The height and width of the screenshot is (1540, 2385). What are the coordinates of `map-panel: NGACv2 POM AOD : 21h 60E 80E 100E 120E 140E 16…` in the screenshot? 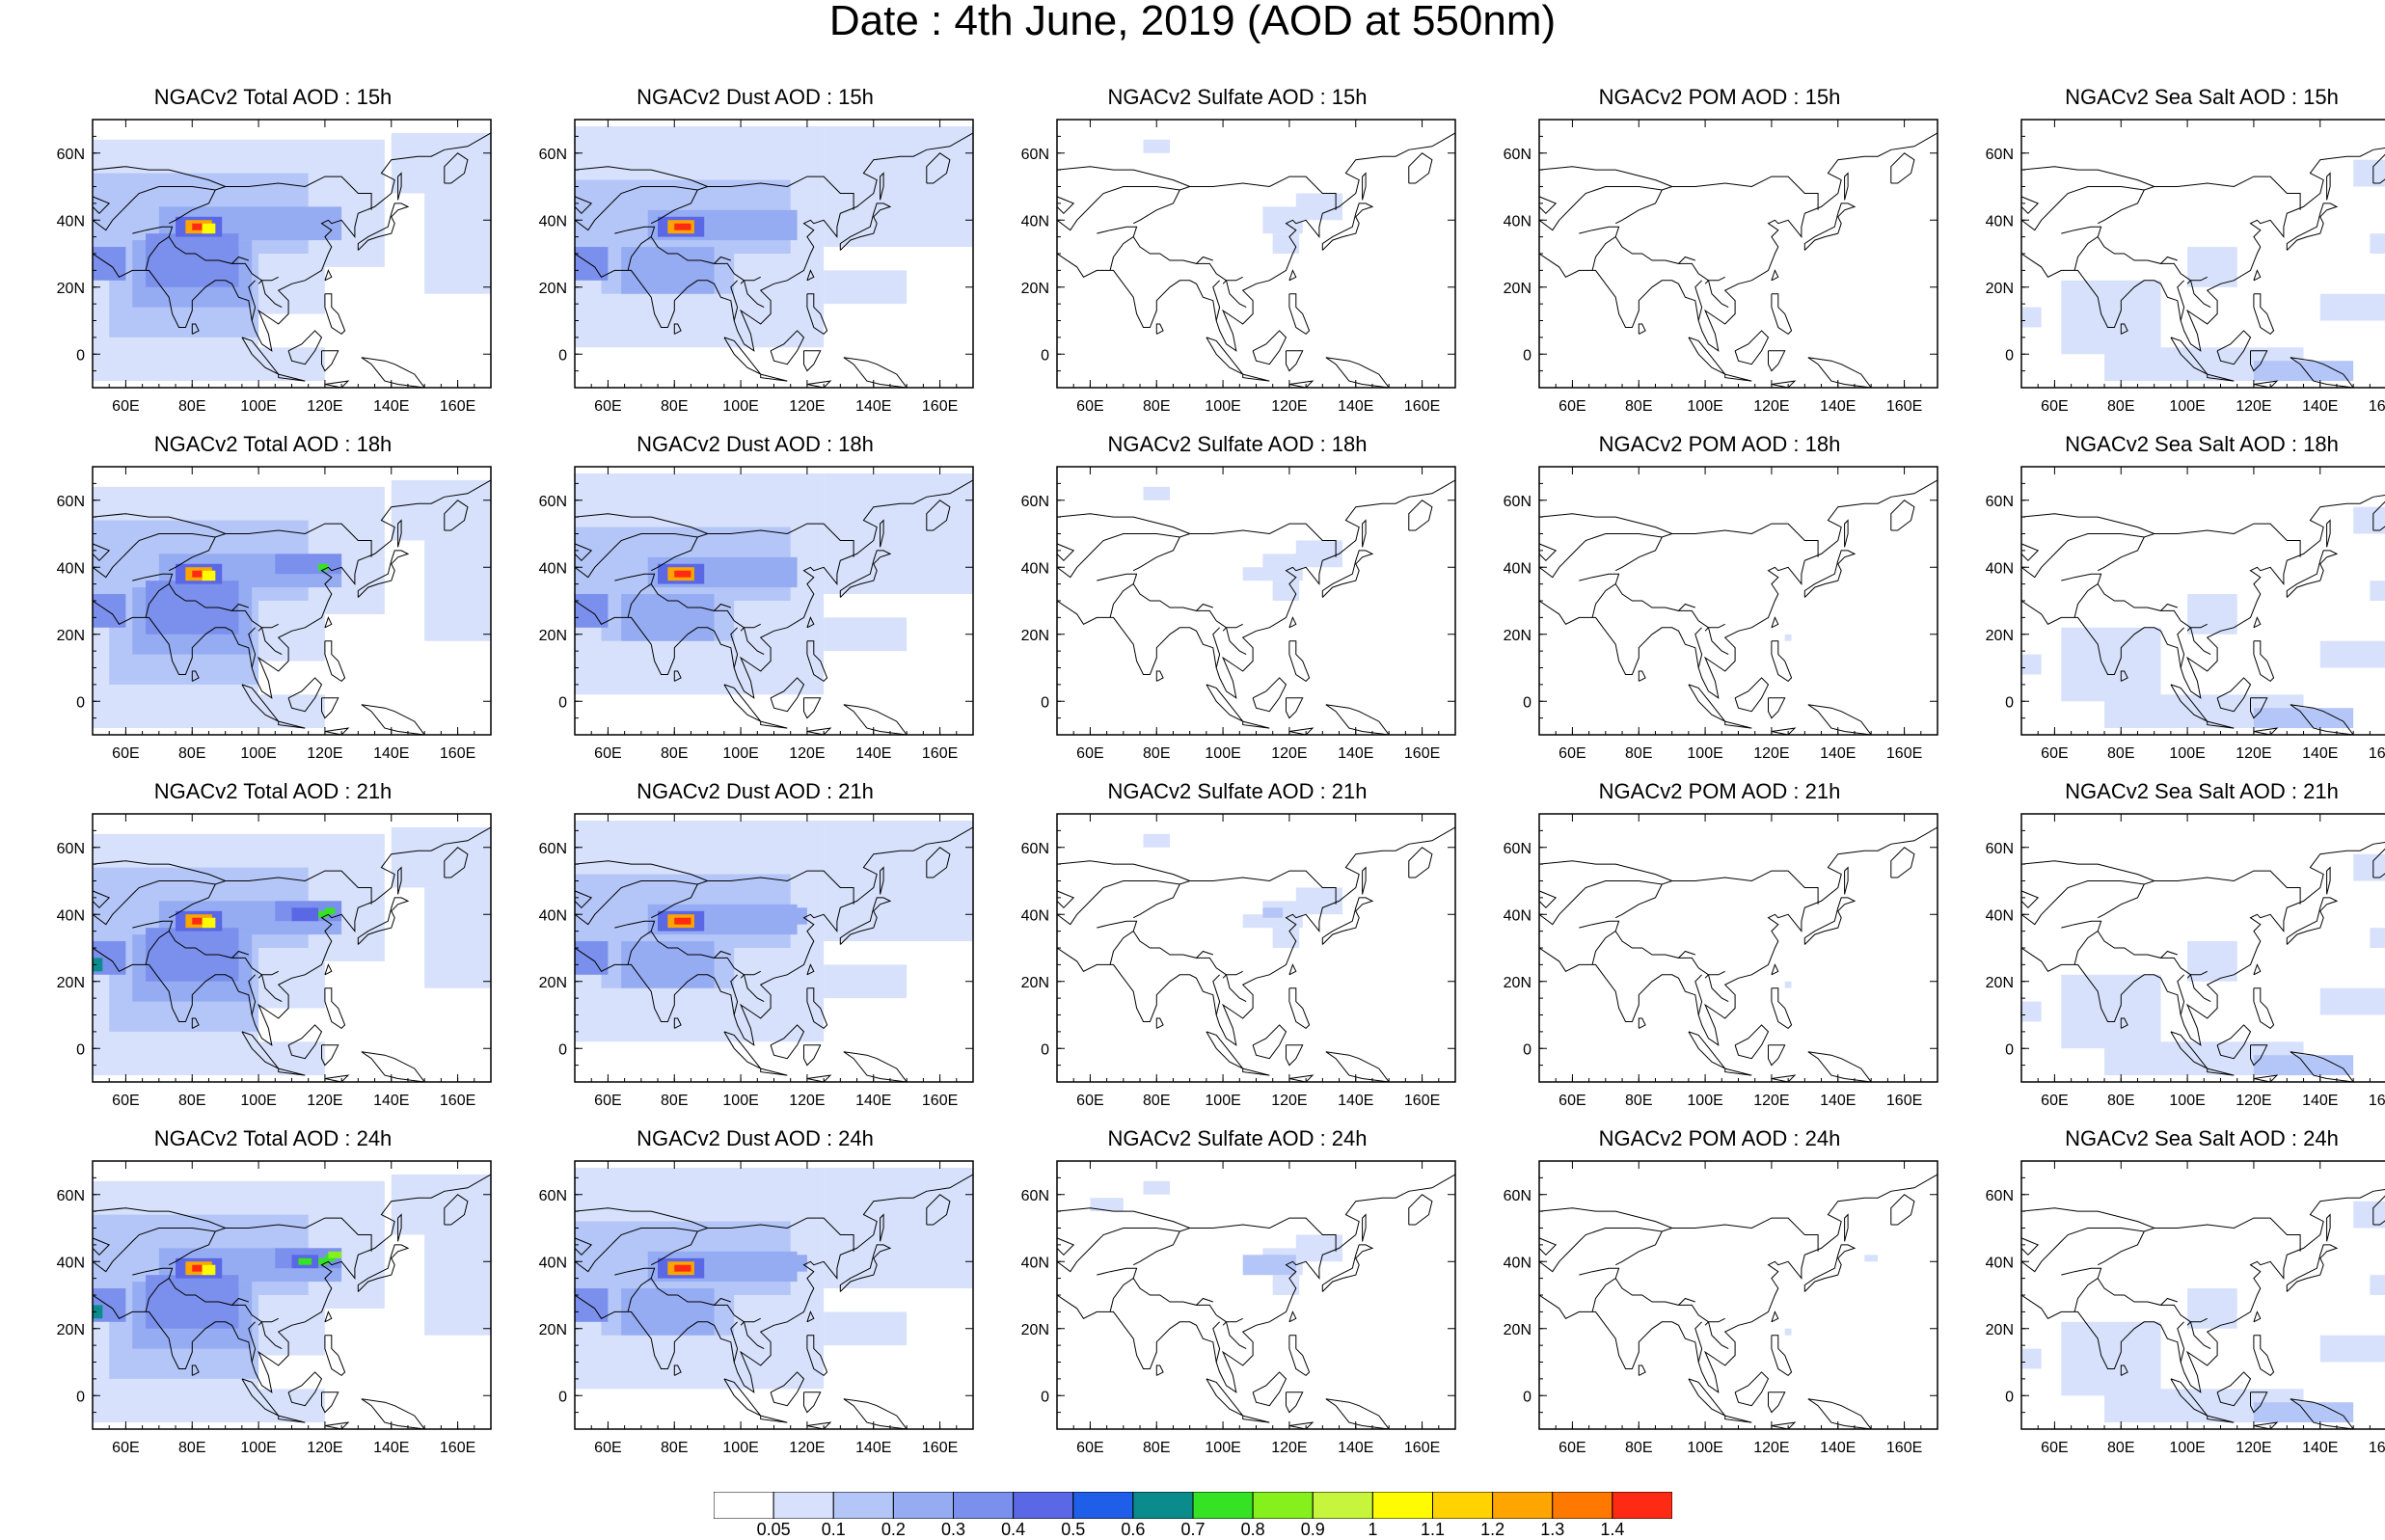 It's located at (1720, 967).